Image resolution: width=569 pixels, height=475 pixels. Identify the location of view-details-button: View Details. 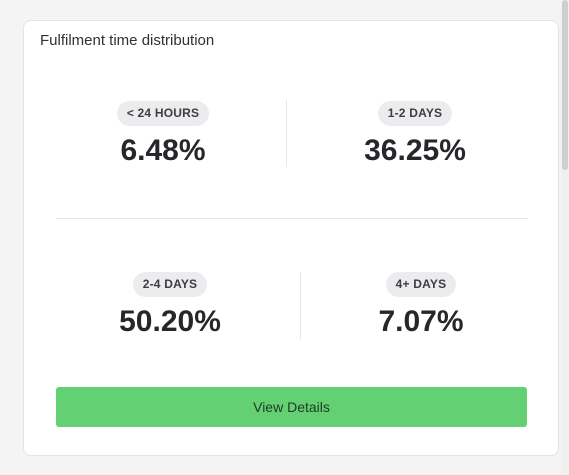
(291, 407).